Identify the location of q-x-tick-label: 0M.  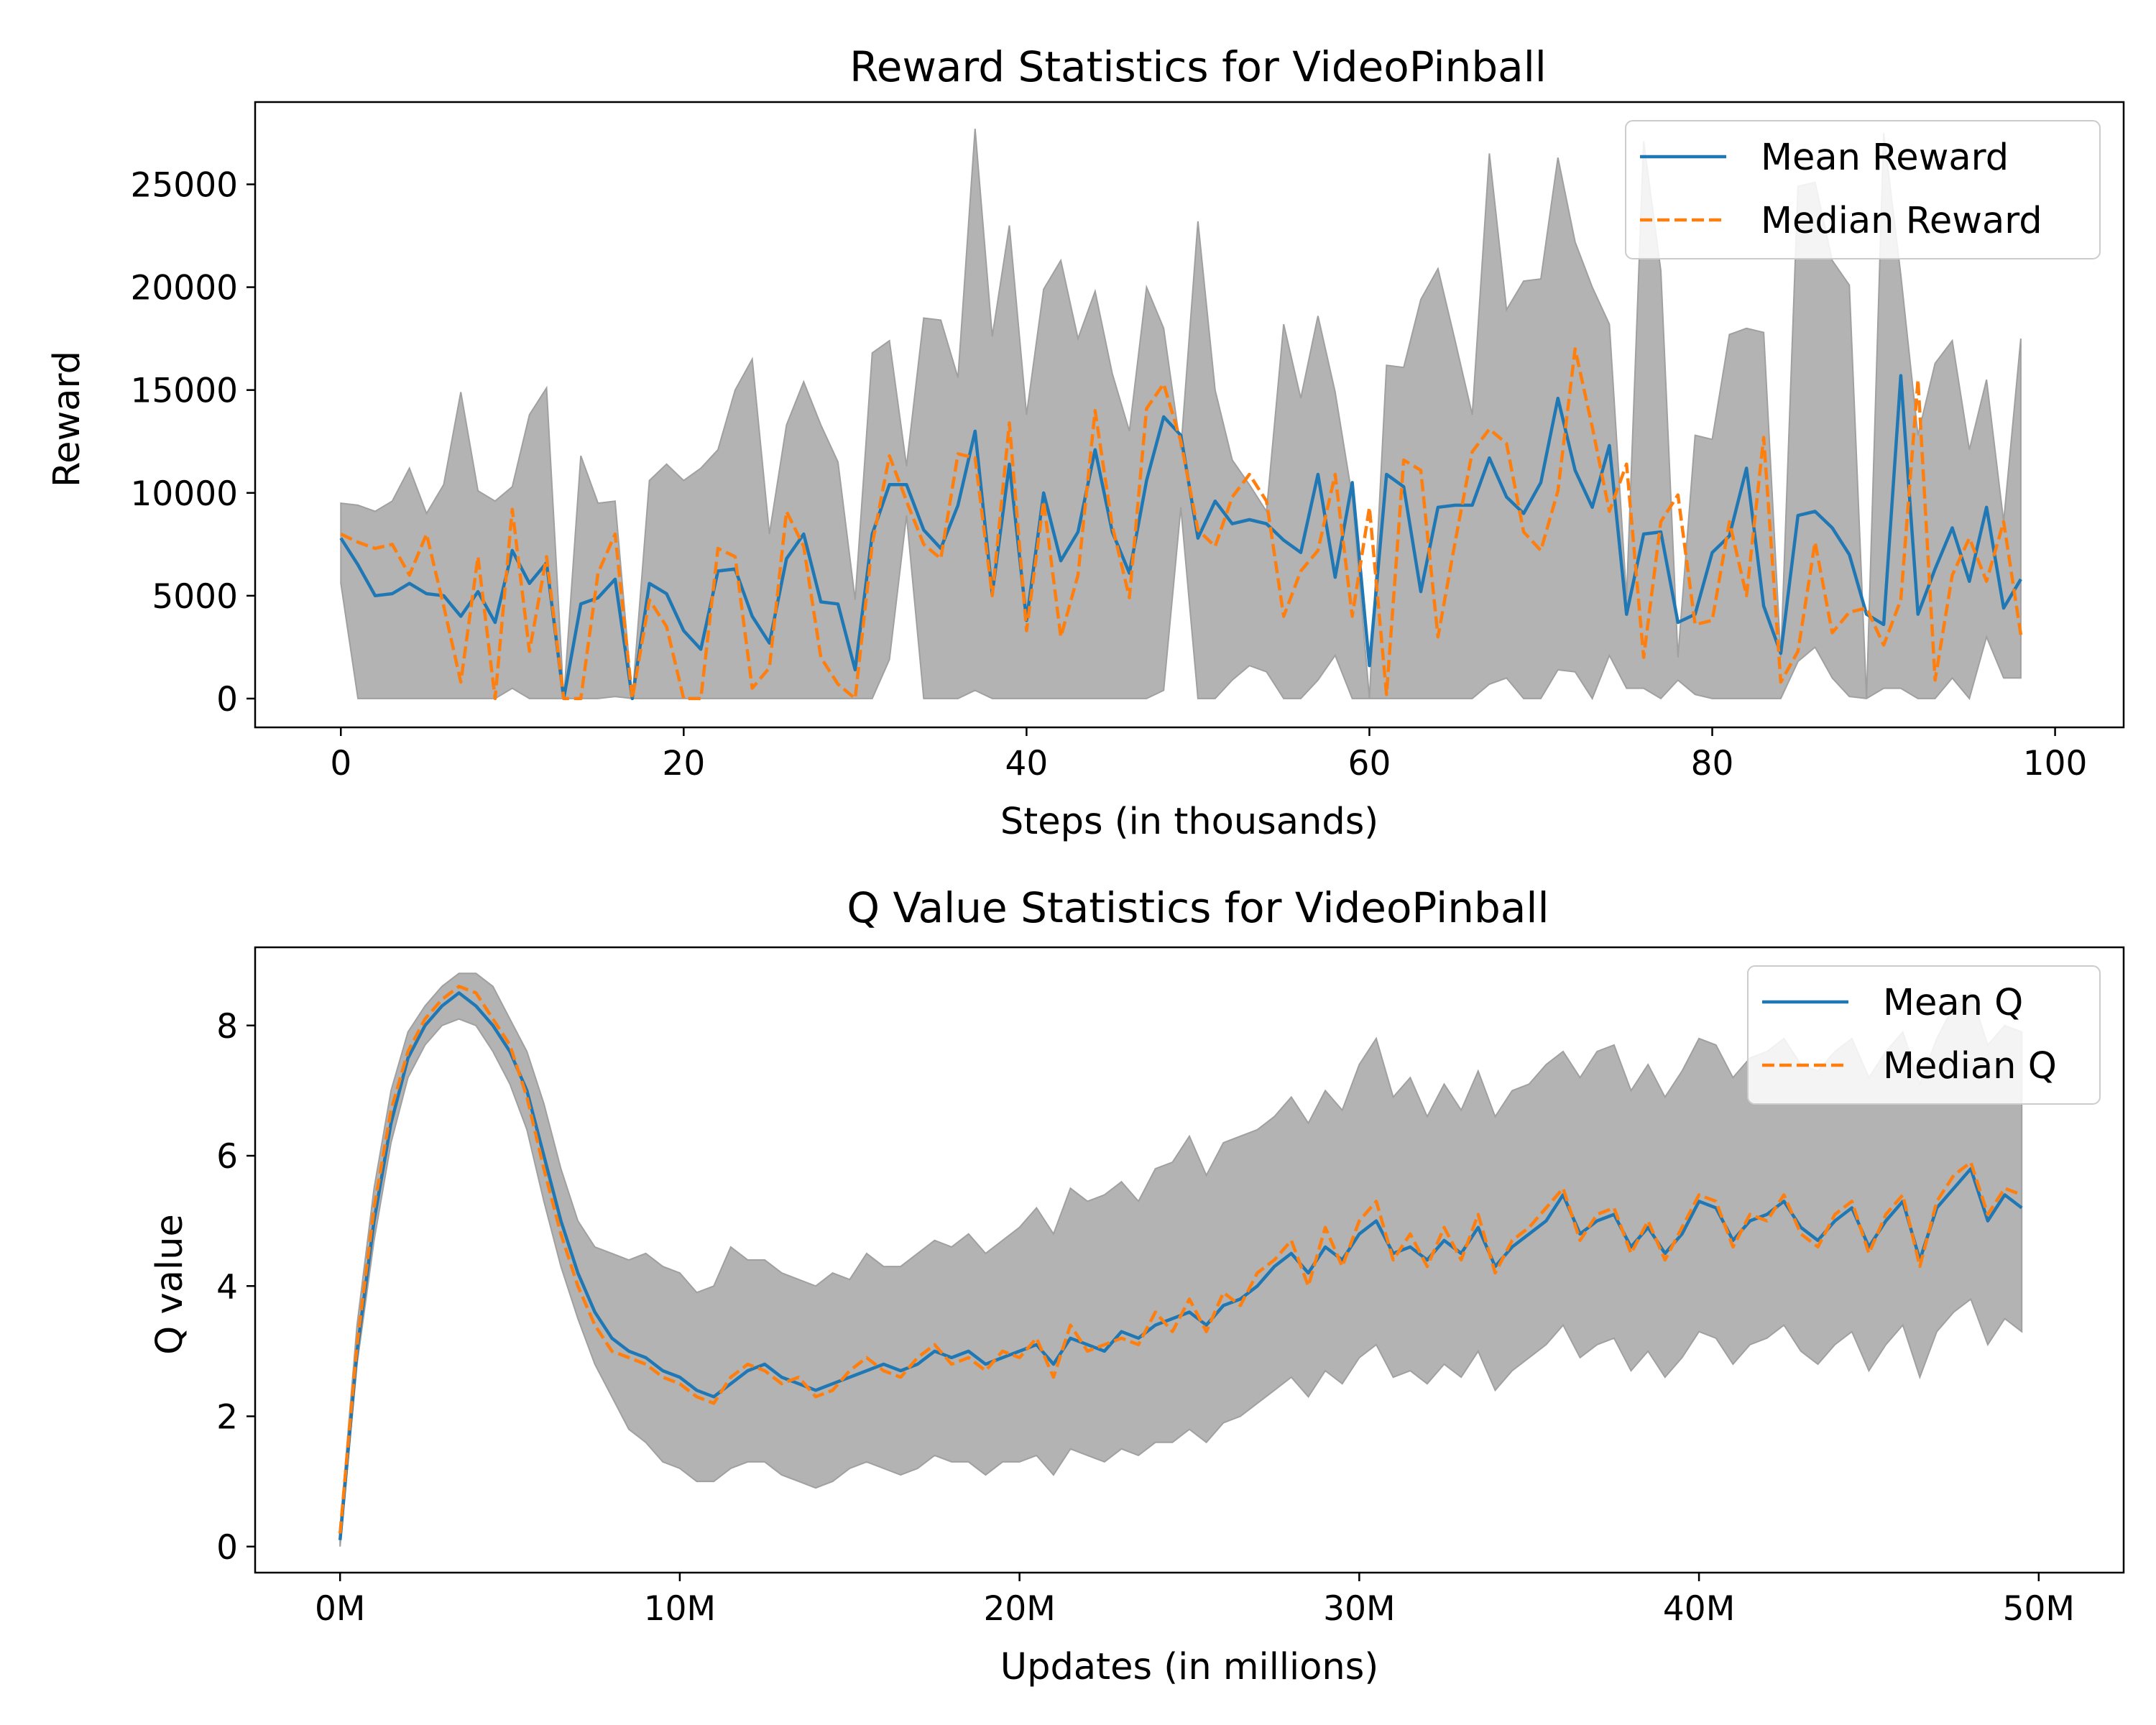
(340, 1609).